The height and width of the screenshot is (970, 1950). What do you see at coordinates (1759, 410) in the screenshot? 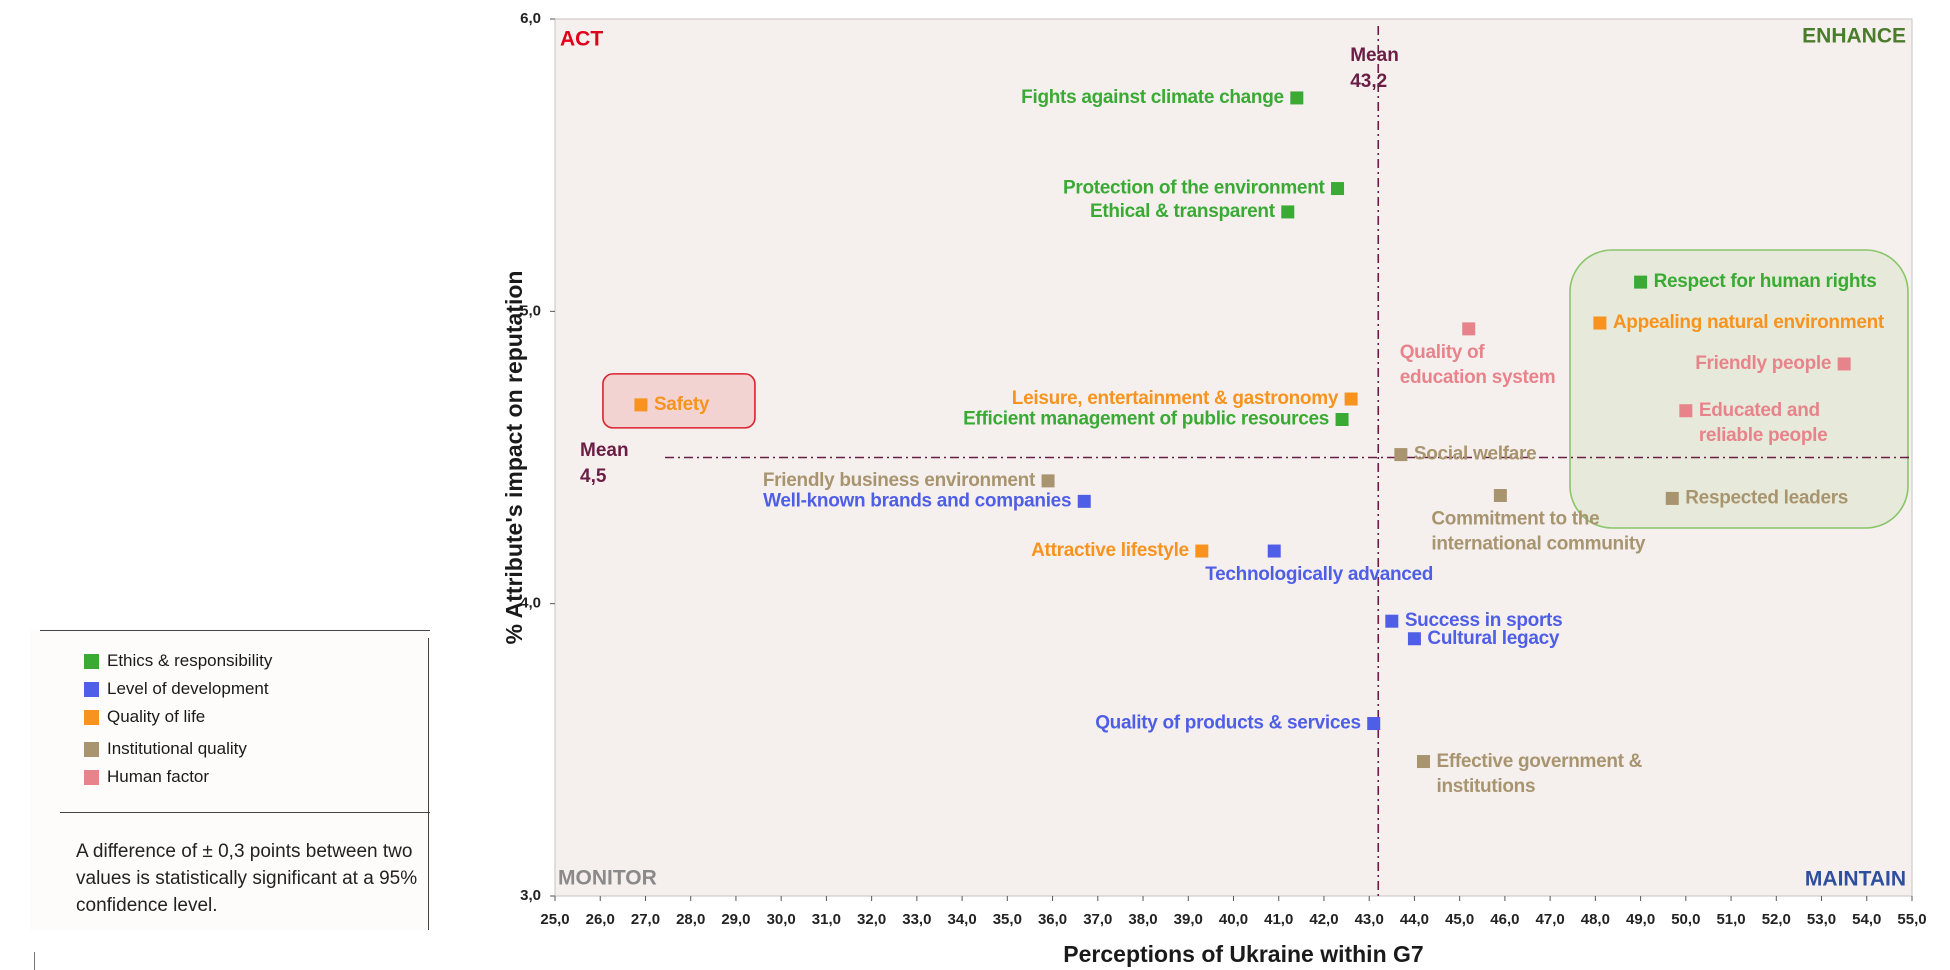
I see `label-educated-and-reliable-people: Educated and` at bounding box center [1759, 410].